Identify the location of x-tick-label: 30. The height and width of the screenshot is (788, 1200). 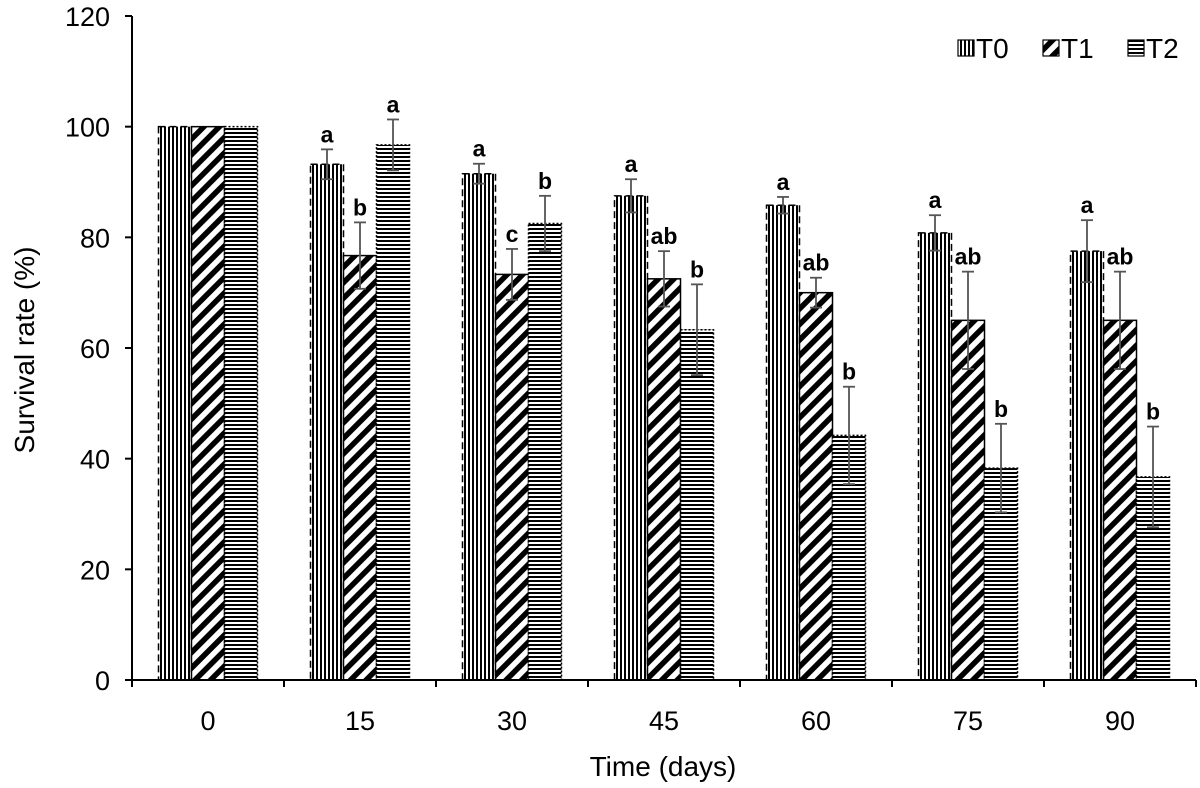
(512, 721).